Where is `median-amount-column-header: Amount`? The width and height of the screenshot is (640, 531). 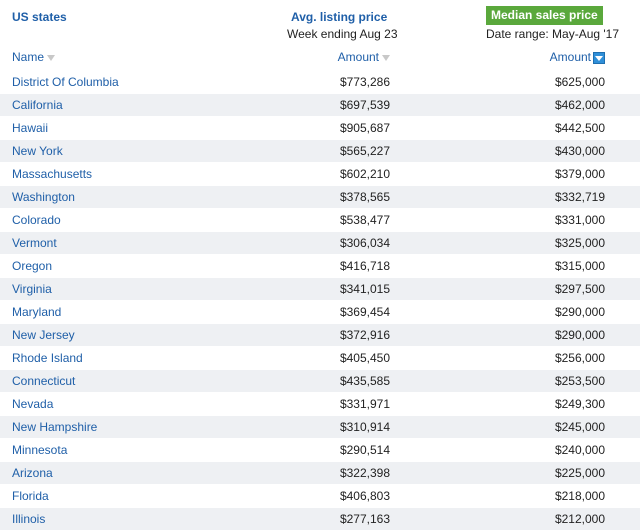 median-amount-column-header: Amount is located at coordinates (577, 57).